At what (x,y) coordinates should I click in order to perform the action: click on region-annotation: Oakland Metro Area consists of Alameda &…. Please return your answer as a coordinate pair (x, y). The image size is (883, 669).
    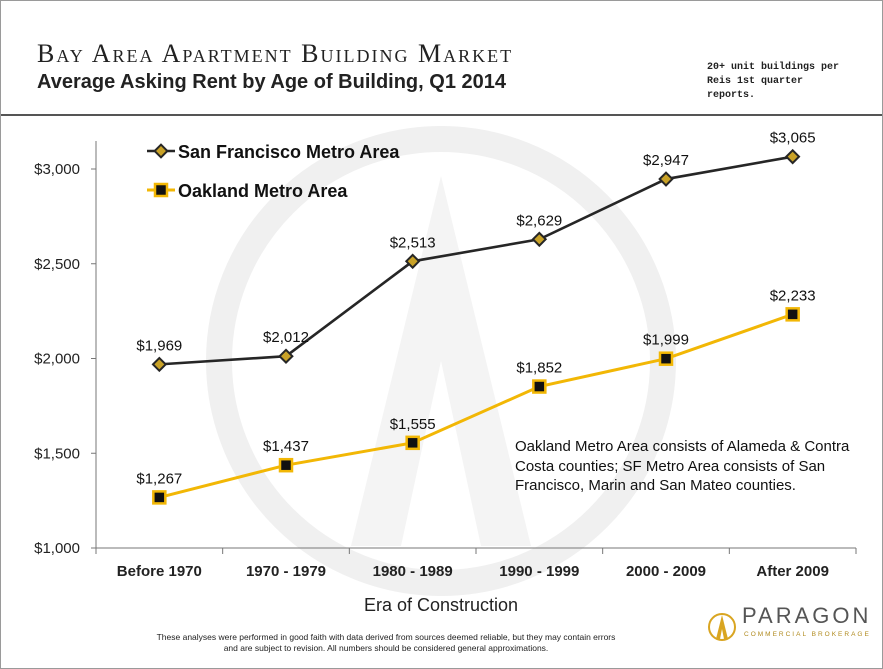
    Looking at the image, I should click on (682, 466).